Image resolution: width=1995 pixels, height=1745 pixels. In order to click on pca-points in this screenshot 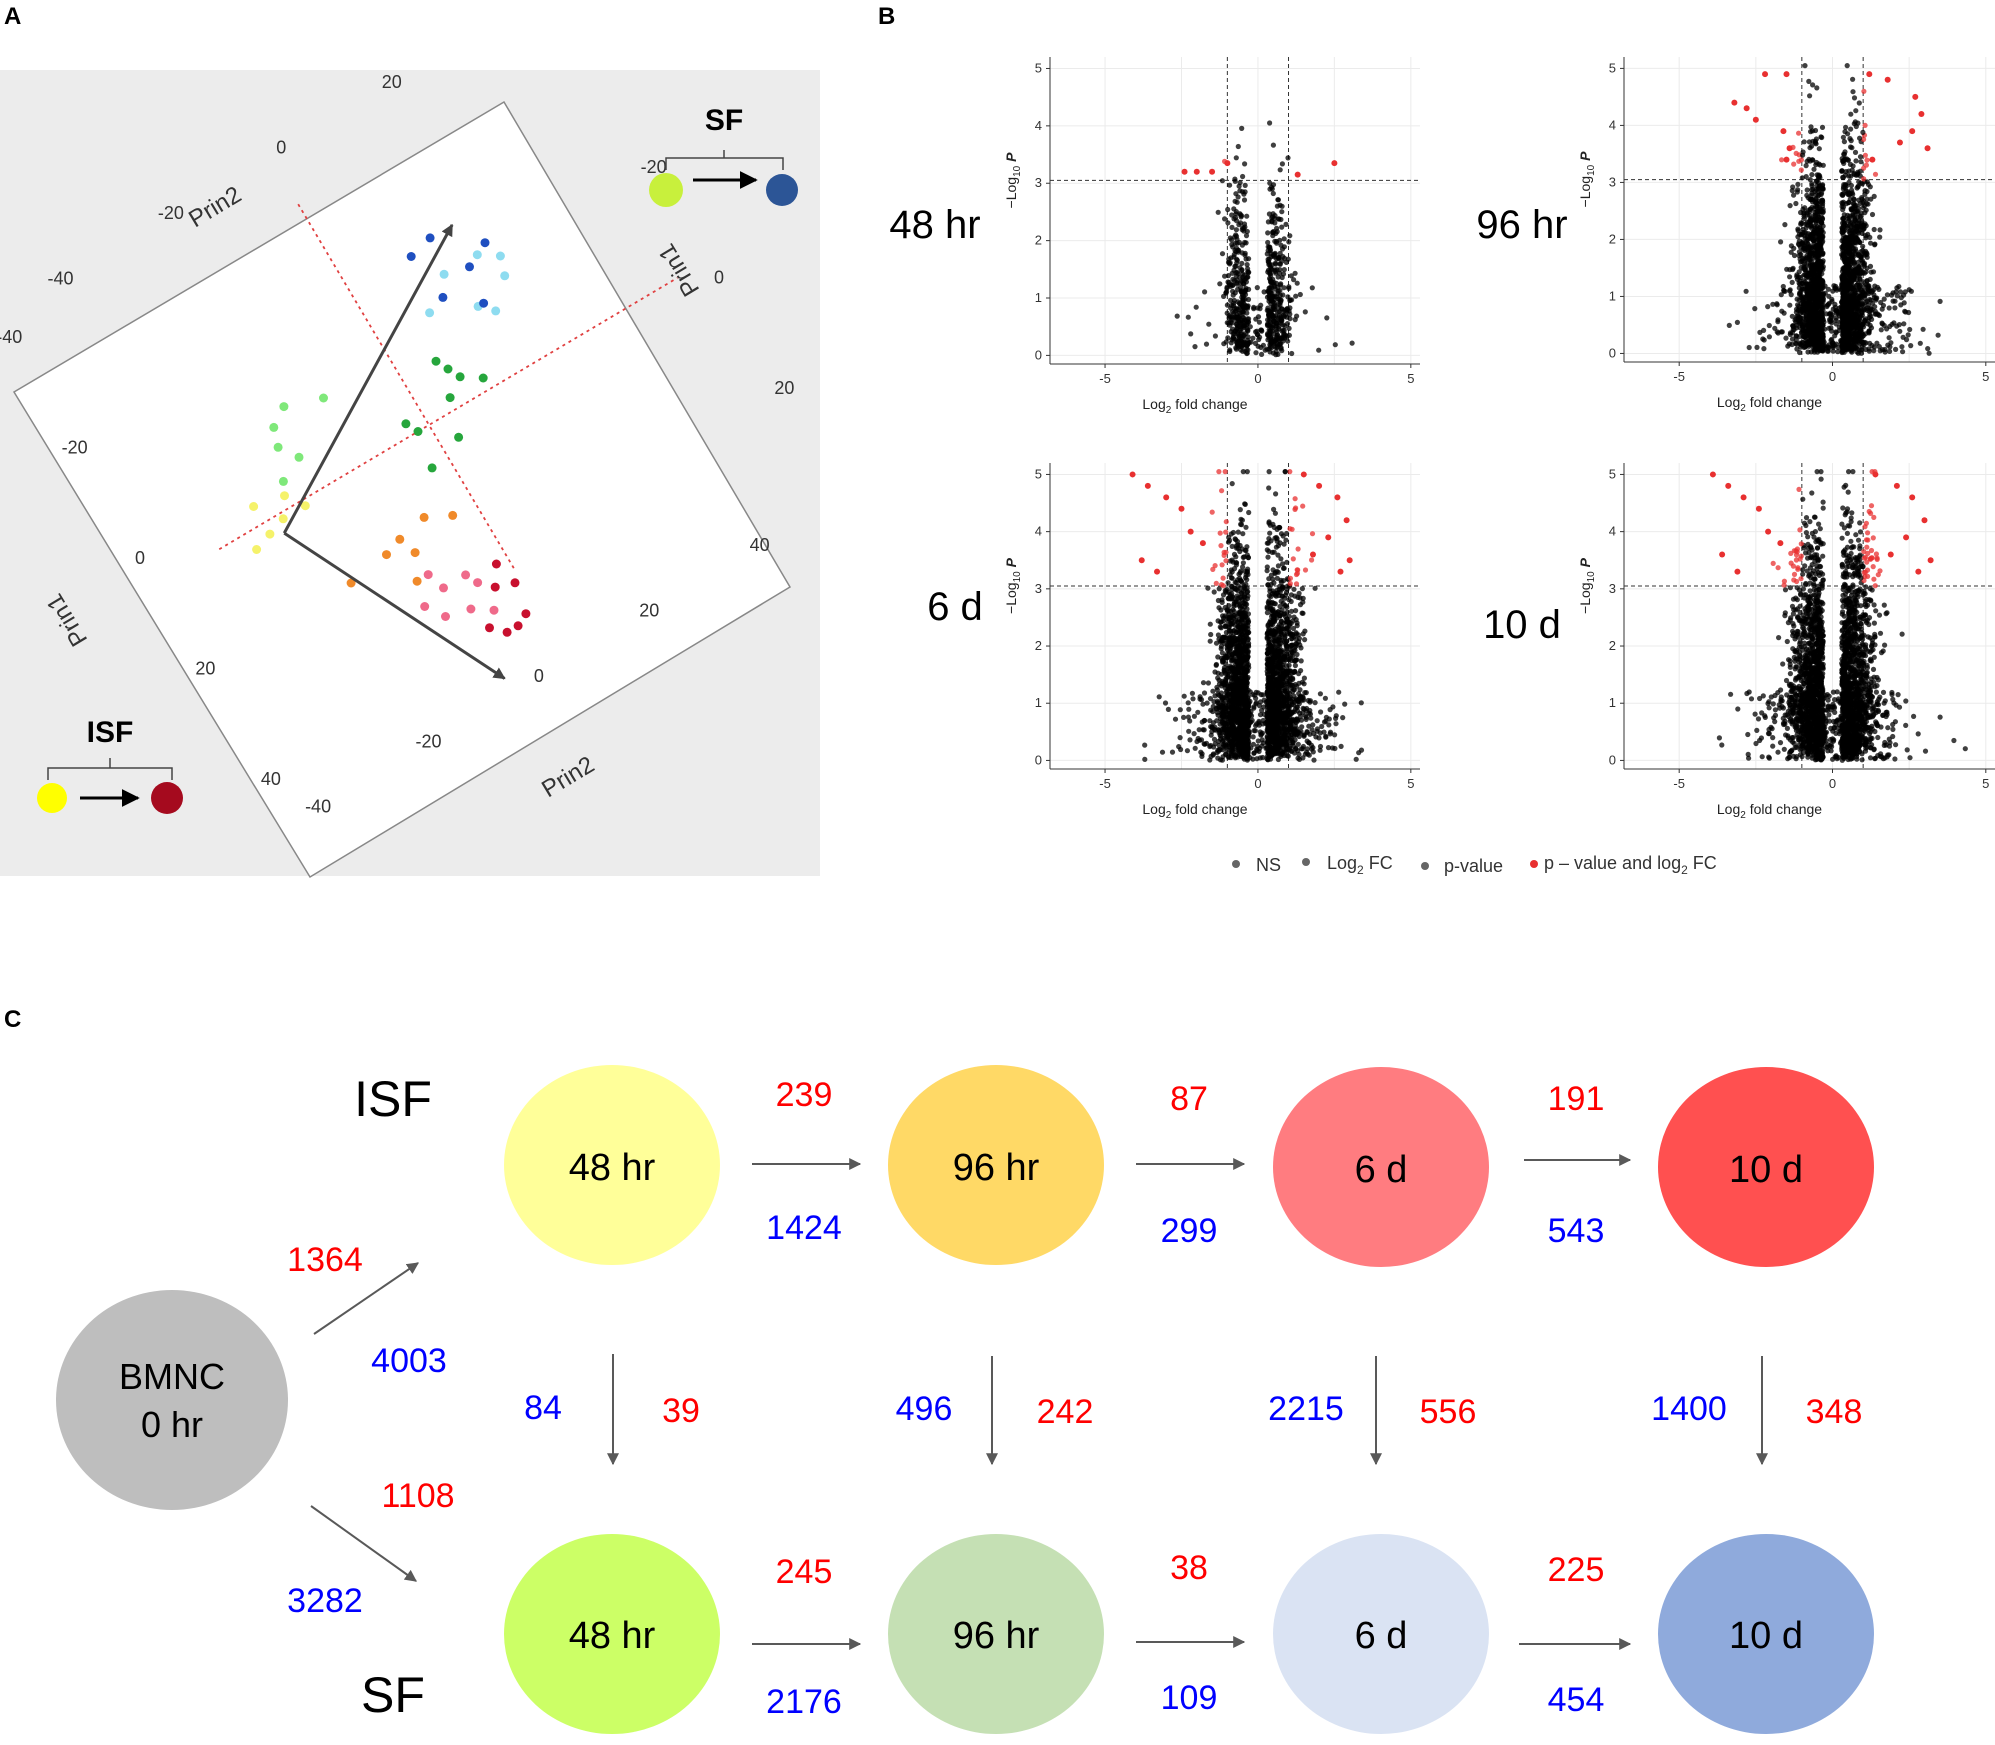, I will do `click(390, 435)`.